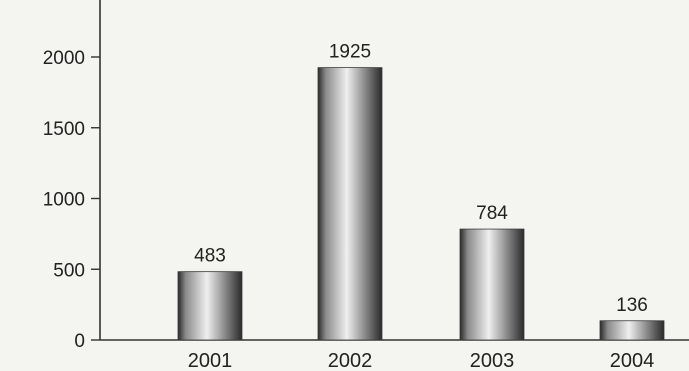 This screenshot has width=689, height=371. I want to click on bar-2001, so click(210, 306).